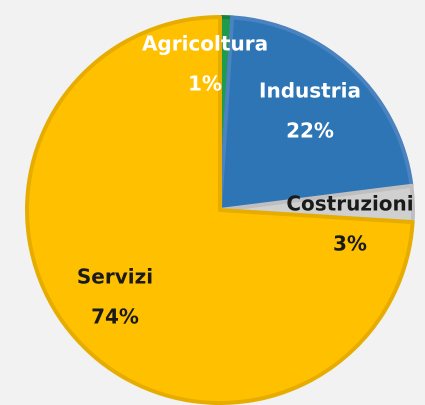 Image resolution: width=425 pixels, height=405 pixels. What do you see at coordinates (349, 204) in the screenshot?
I see `slice-category-label: Costruzioni` at bounding box center [349, 204].